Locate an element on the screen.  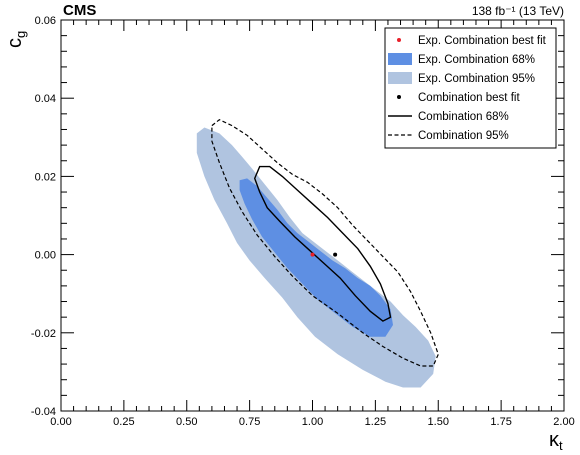
y-tick-label: 0.06 is located at coordinates (45, 21).